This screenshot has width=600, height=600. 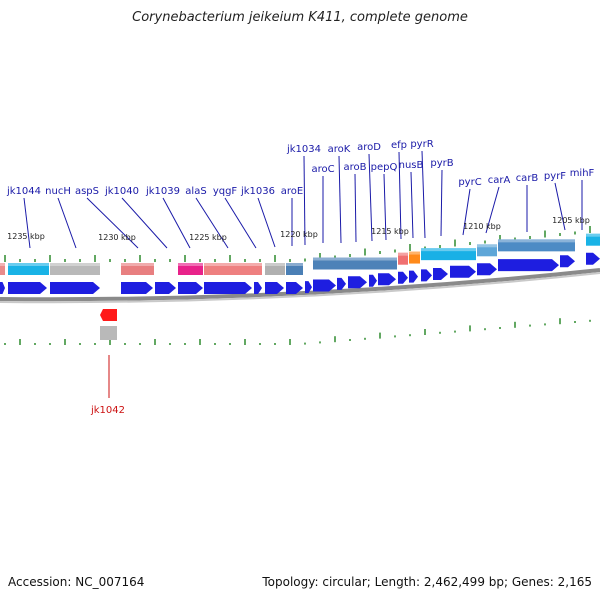 I want to click on gene-label: pyrC, so click(x=469, y=182).